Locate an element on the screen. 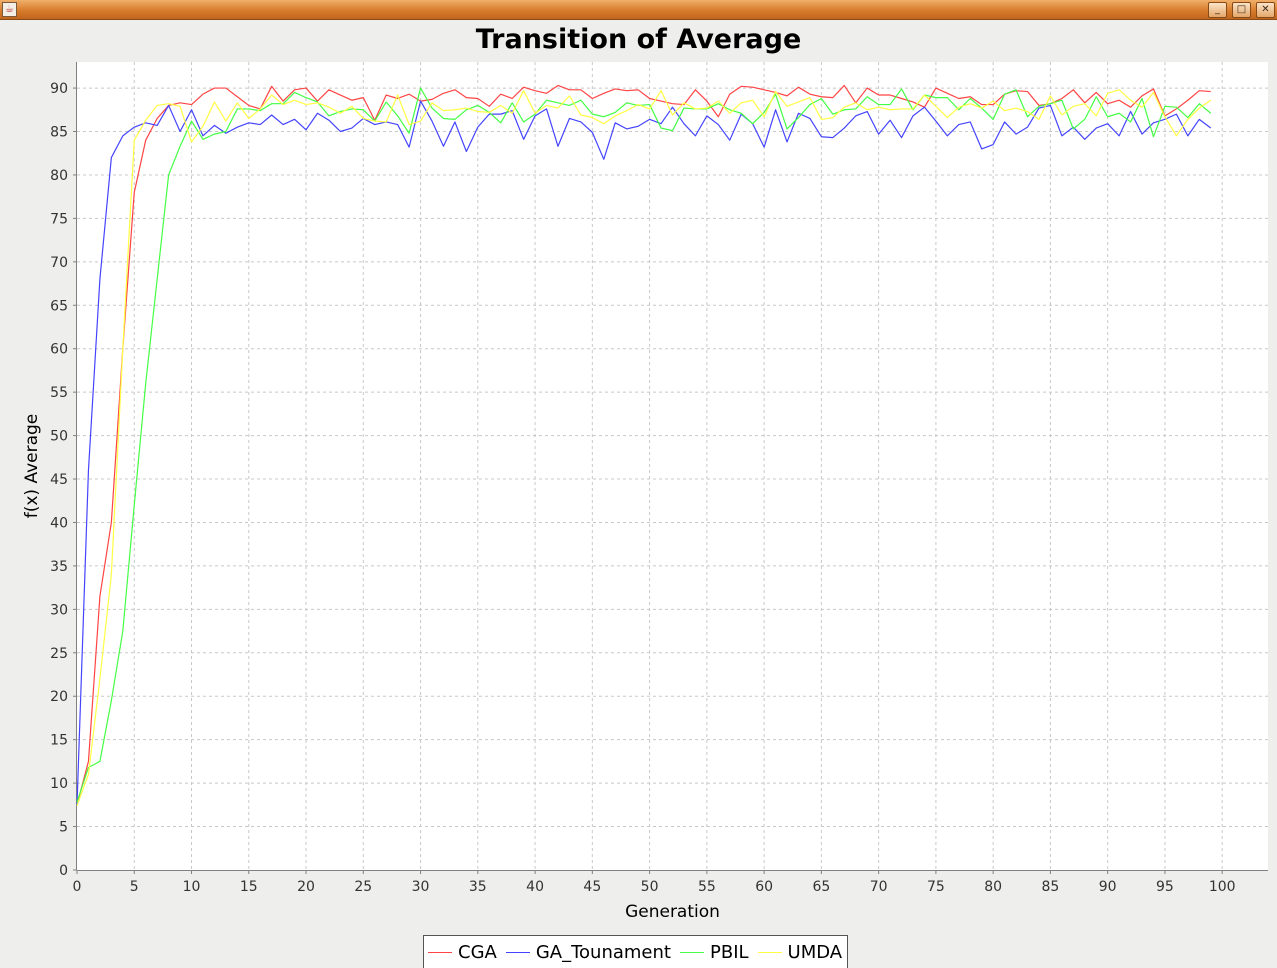 The width and height of the screenshot is (1277, 968). x-tick-label: 70 is located at coordinates (879, 887).